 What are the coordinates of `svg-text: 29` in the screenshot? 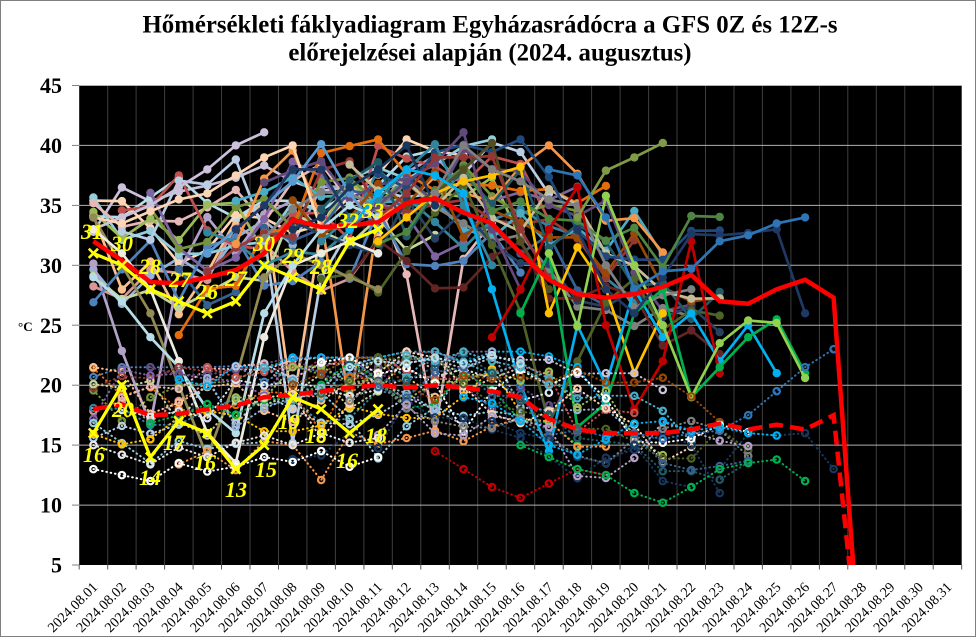 It's located at (292, 255).